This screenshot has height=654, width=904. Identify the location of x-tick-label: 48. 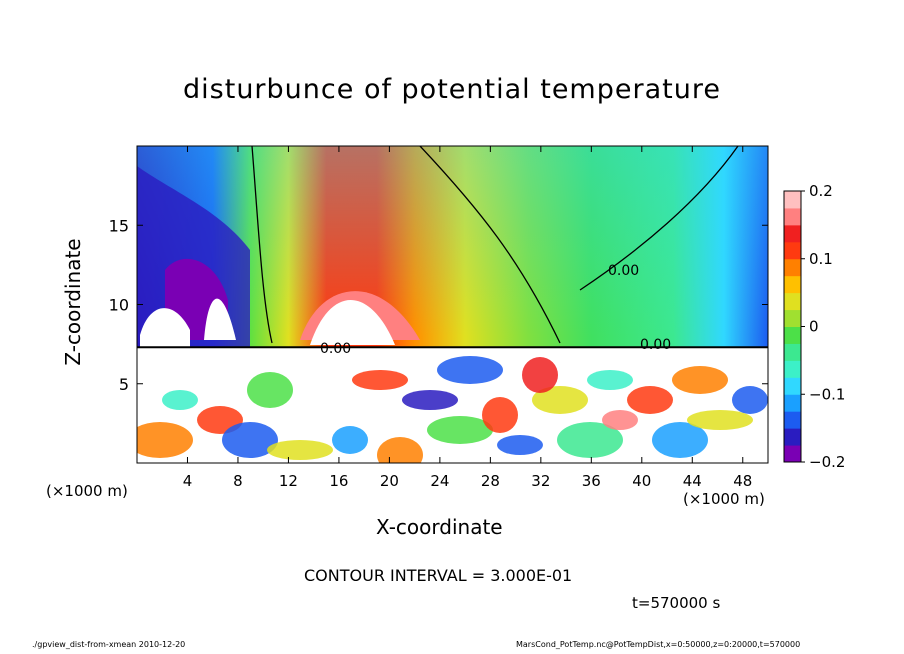
(742, 481).